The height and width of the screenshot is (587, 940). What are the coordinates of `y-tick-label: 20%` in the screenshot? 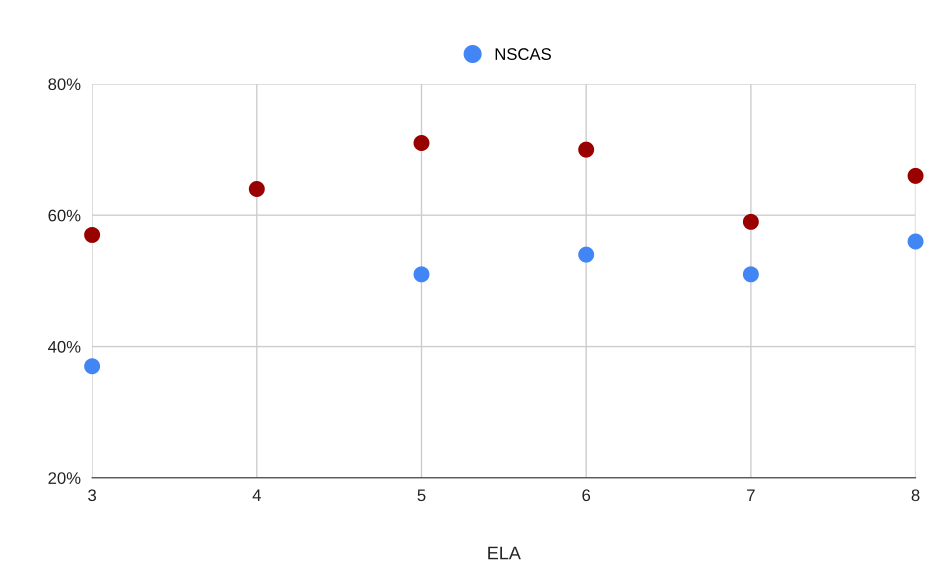 It's located at (64, 478).